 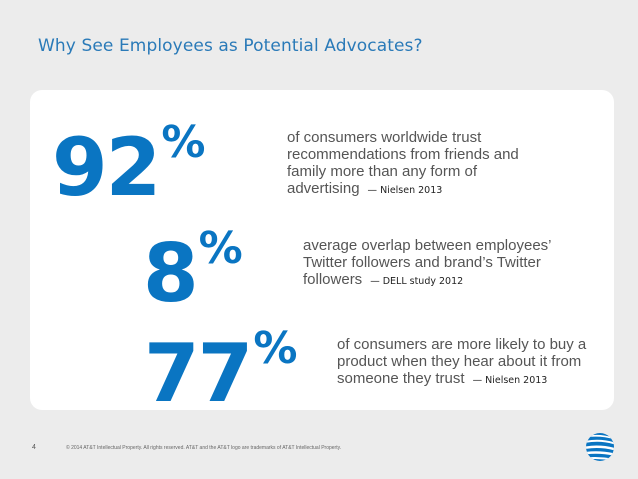 What do you see at coordinates (323, 188) in the screenshot?
I see `desc-line: advertising` at bounding box center [323, 188].